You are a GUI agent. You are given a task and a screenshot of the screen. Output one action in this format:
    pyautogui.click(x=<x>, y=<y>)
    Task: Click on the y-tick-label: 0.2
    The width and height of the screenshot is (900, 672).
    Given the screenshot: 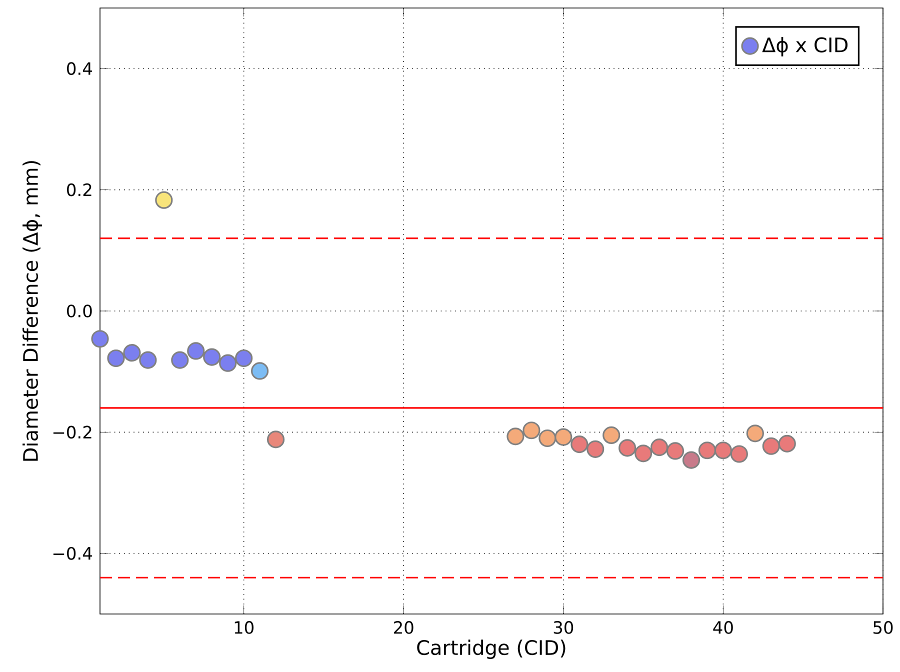 What is the action you would take?
    pyautogui.click(x=79, y=189)
    